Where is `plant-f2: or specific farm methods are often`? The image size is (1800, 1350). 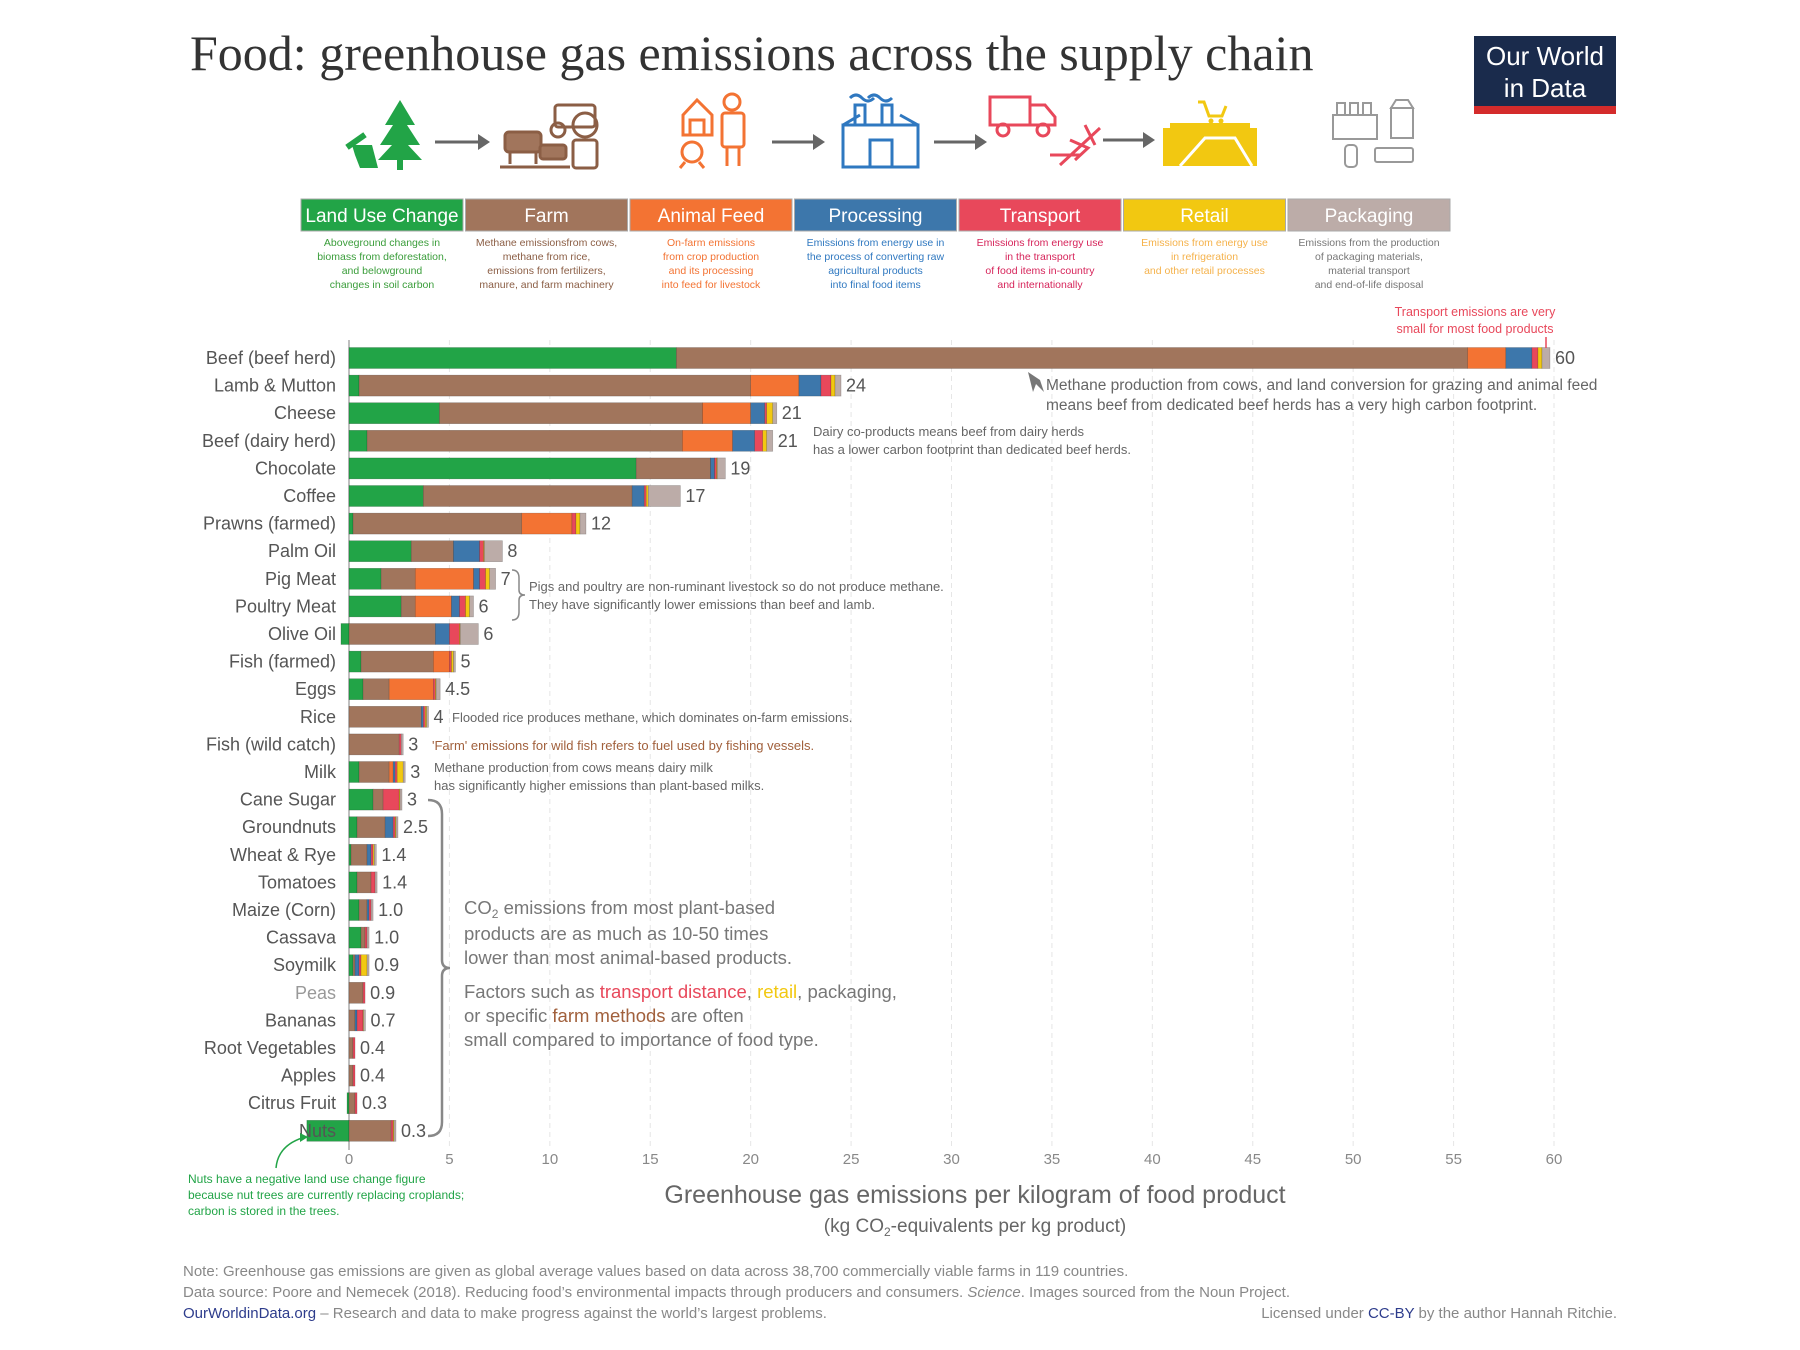 plant-f2: or specific farm methods are often is located at coordinates (604, 1015).